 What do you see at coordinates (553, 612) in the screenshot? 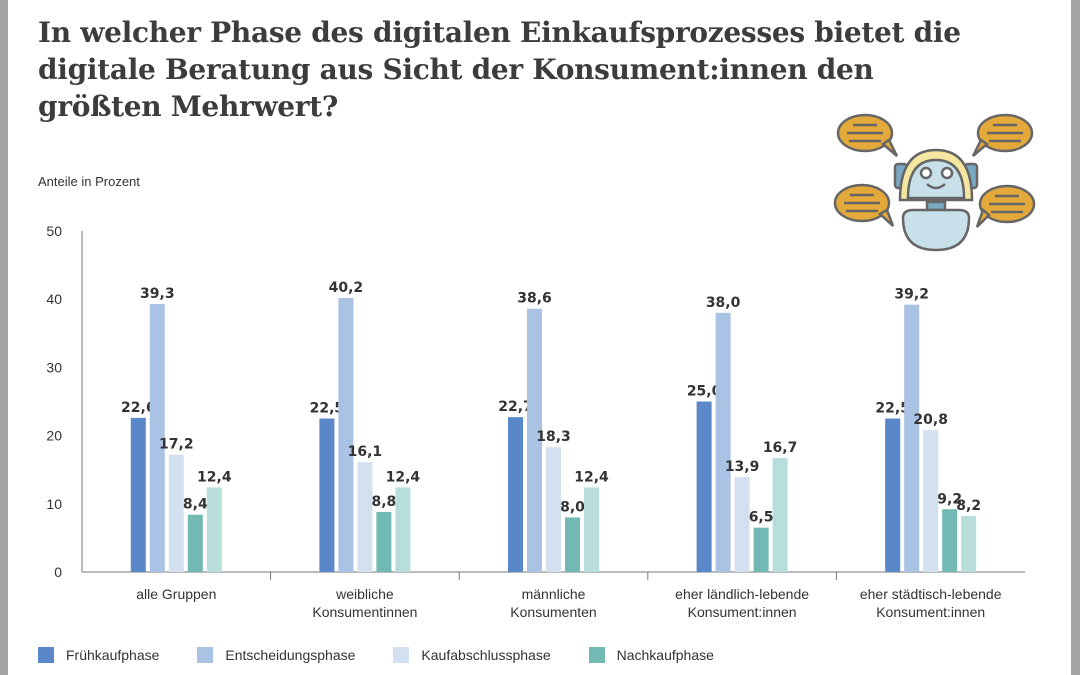
I see `x-tick-label: Konsumenten` at bounding box center [553, 612].